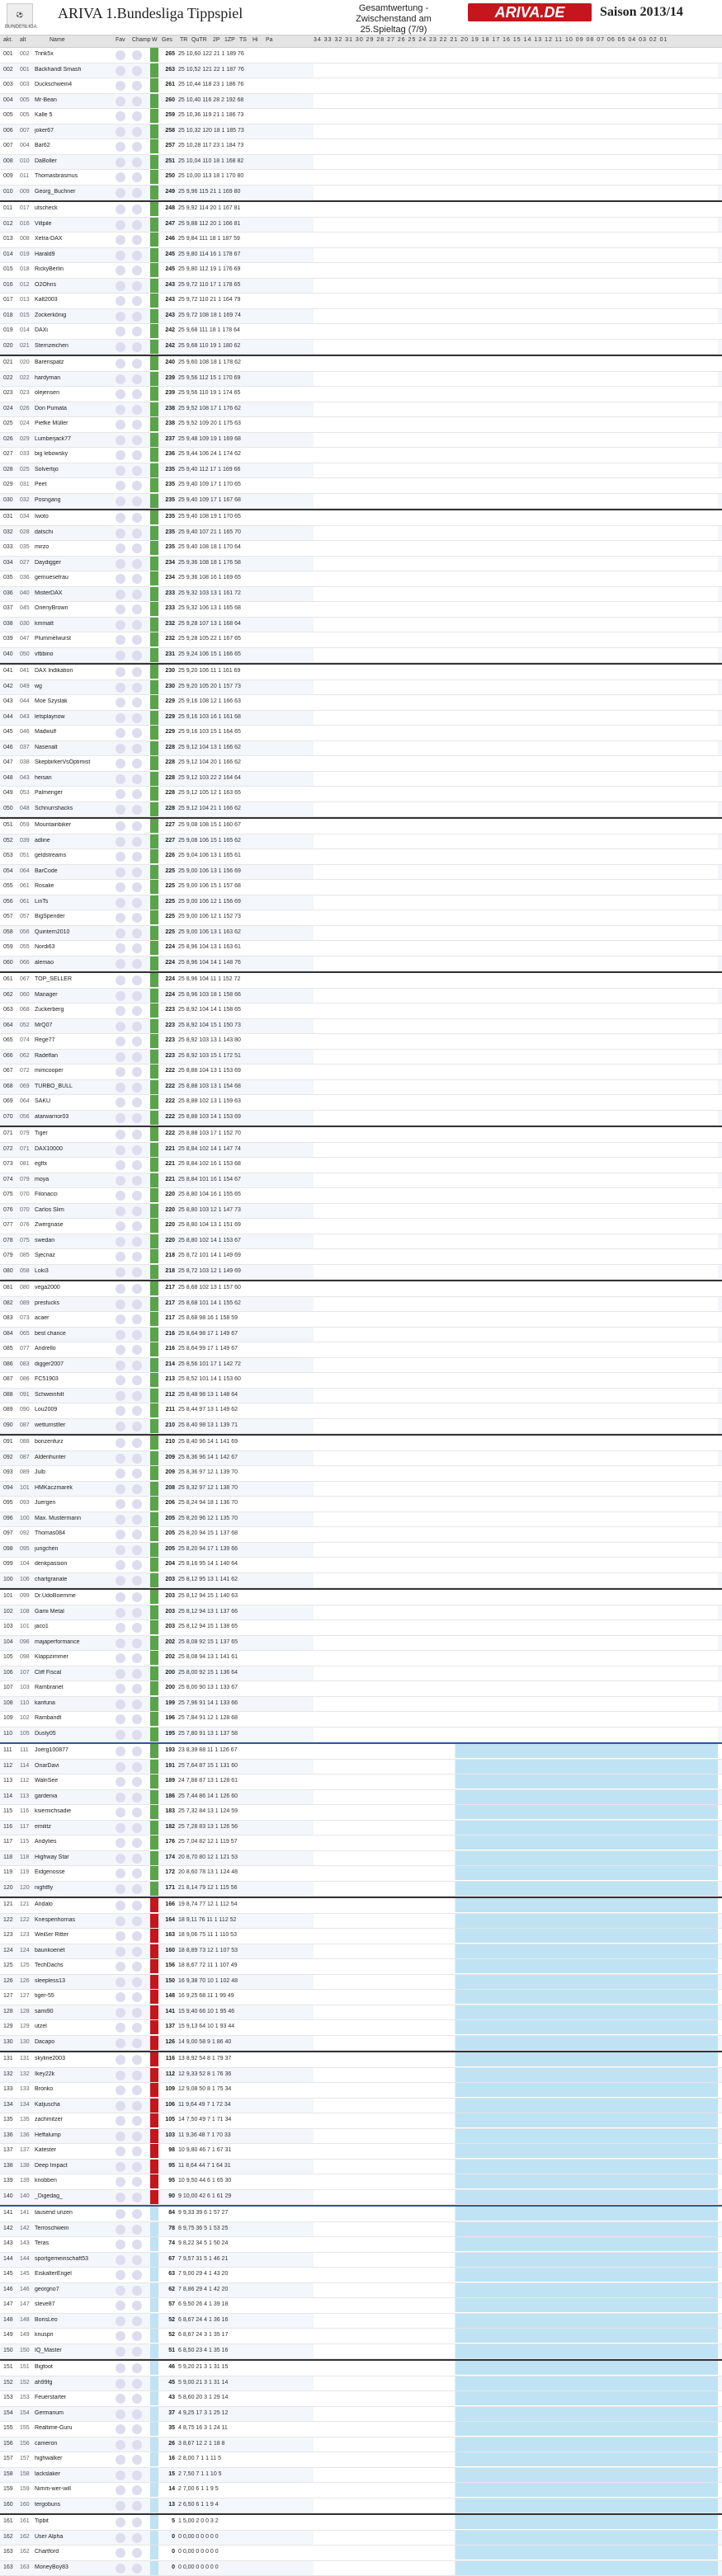 Image resolution: width=722 pixels, height=2576 pixels. I want to click on player-name: Solvertijo, so click(76, 469).